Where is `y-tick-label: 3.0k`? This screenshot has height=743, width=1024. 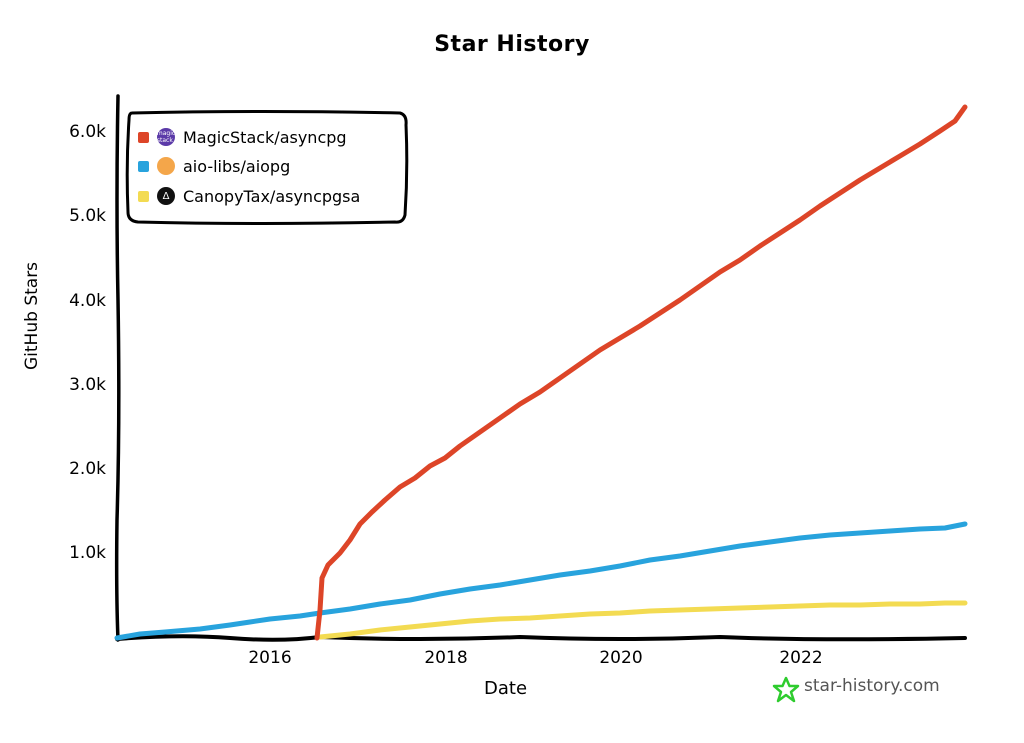
y-tick-label: 3.0k is located at coordinates (87, 385).